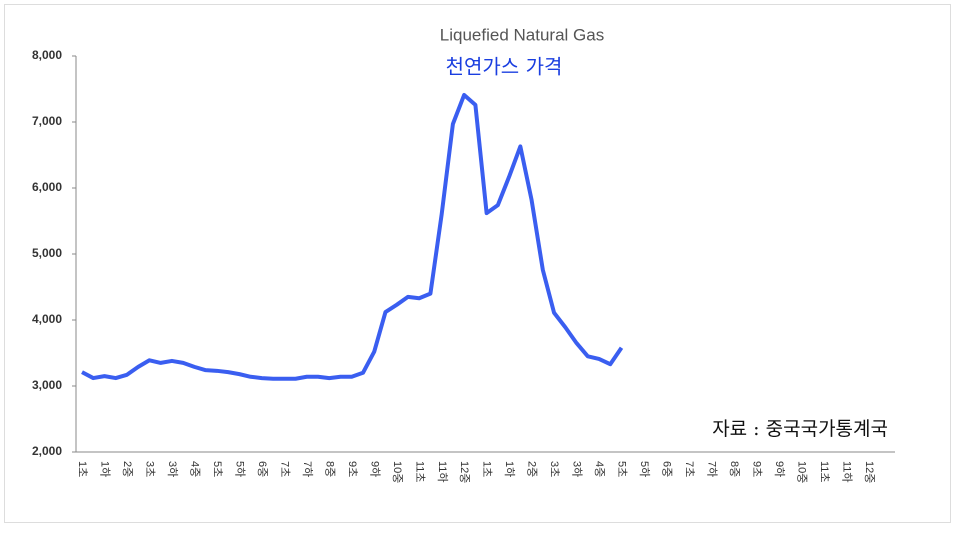 This screenshot has width=956, height=534. I want to click on y-tick-label: 3,000, so click(47, 385).